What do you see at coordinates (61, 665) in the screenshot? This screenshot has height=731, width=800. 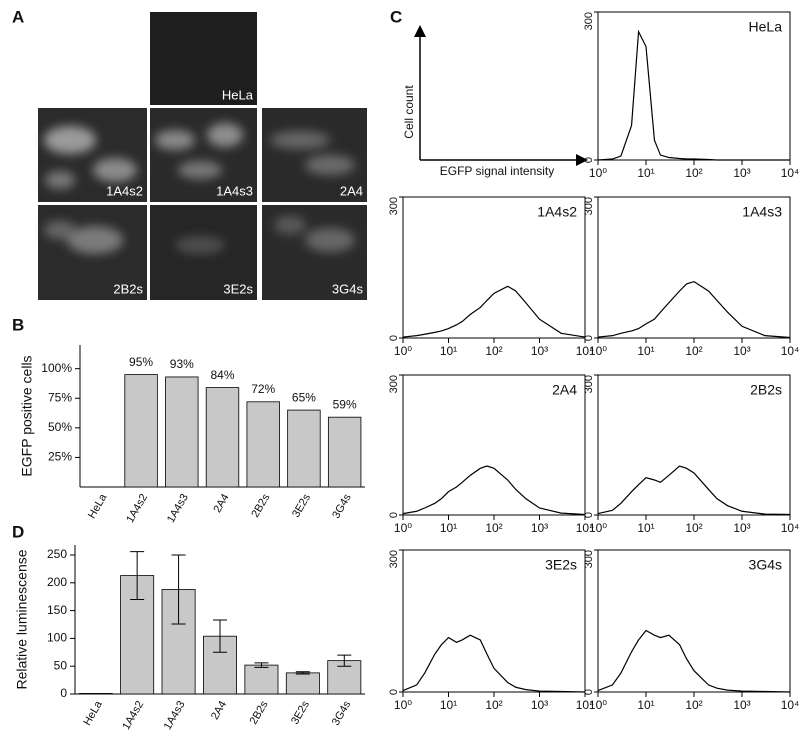 I see `y-tick-label: 50` at bounding box center [61, 665].